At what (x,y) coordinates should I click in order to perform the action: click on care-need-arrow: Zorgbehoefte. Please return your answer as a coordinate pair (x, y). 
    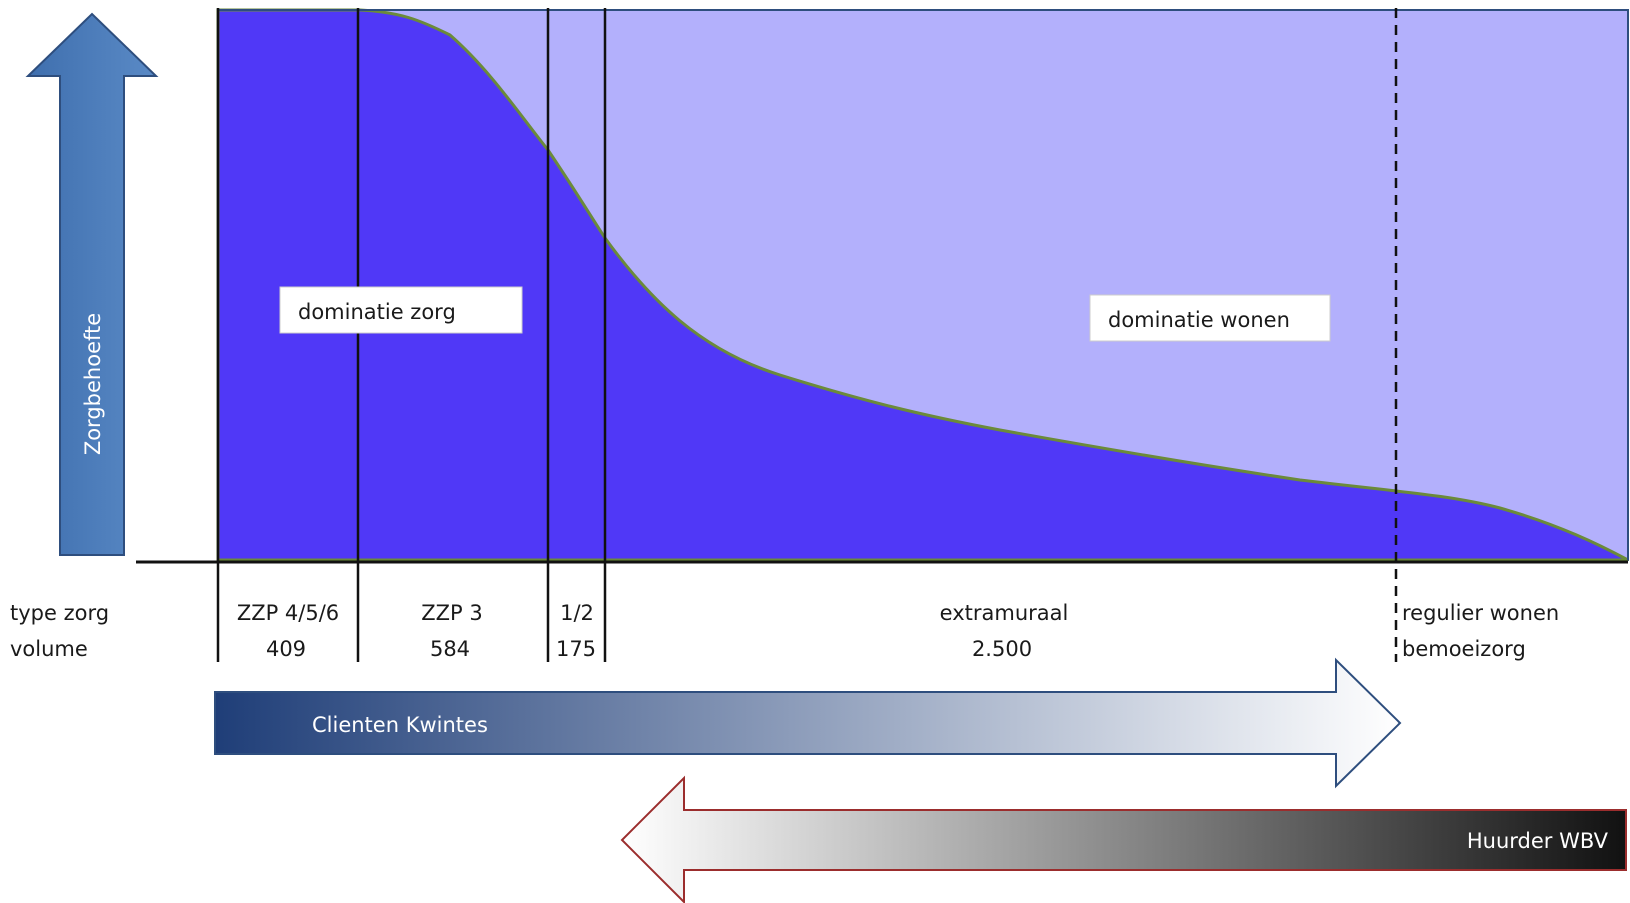
    Looking at the image, I should click on (92, 284).